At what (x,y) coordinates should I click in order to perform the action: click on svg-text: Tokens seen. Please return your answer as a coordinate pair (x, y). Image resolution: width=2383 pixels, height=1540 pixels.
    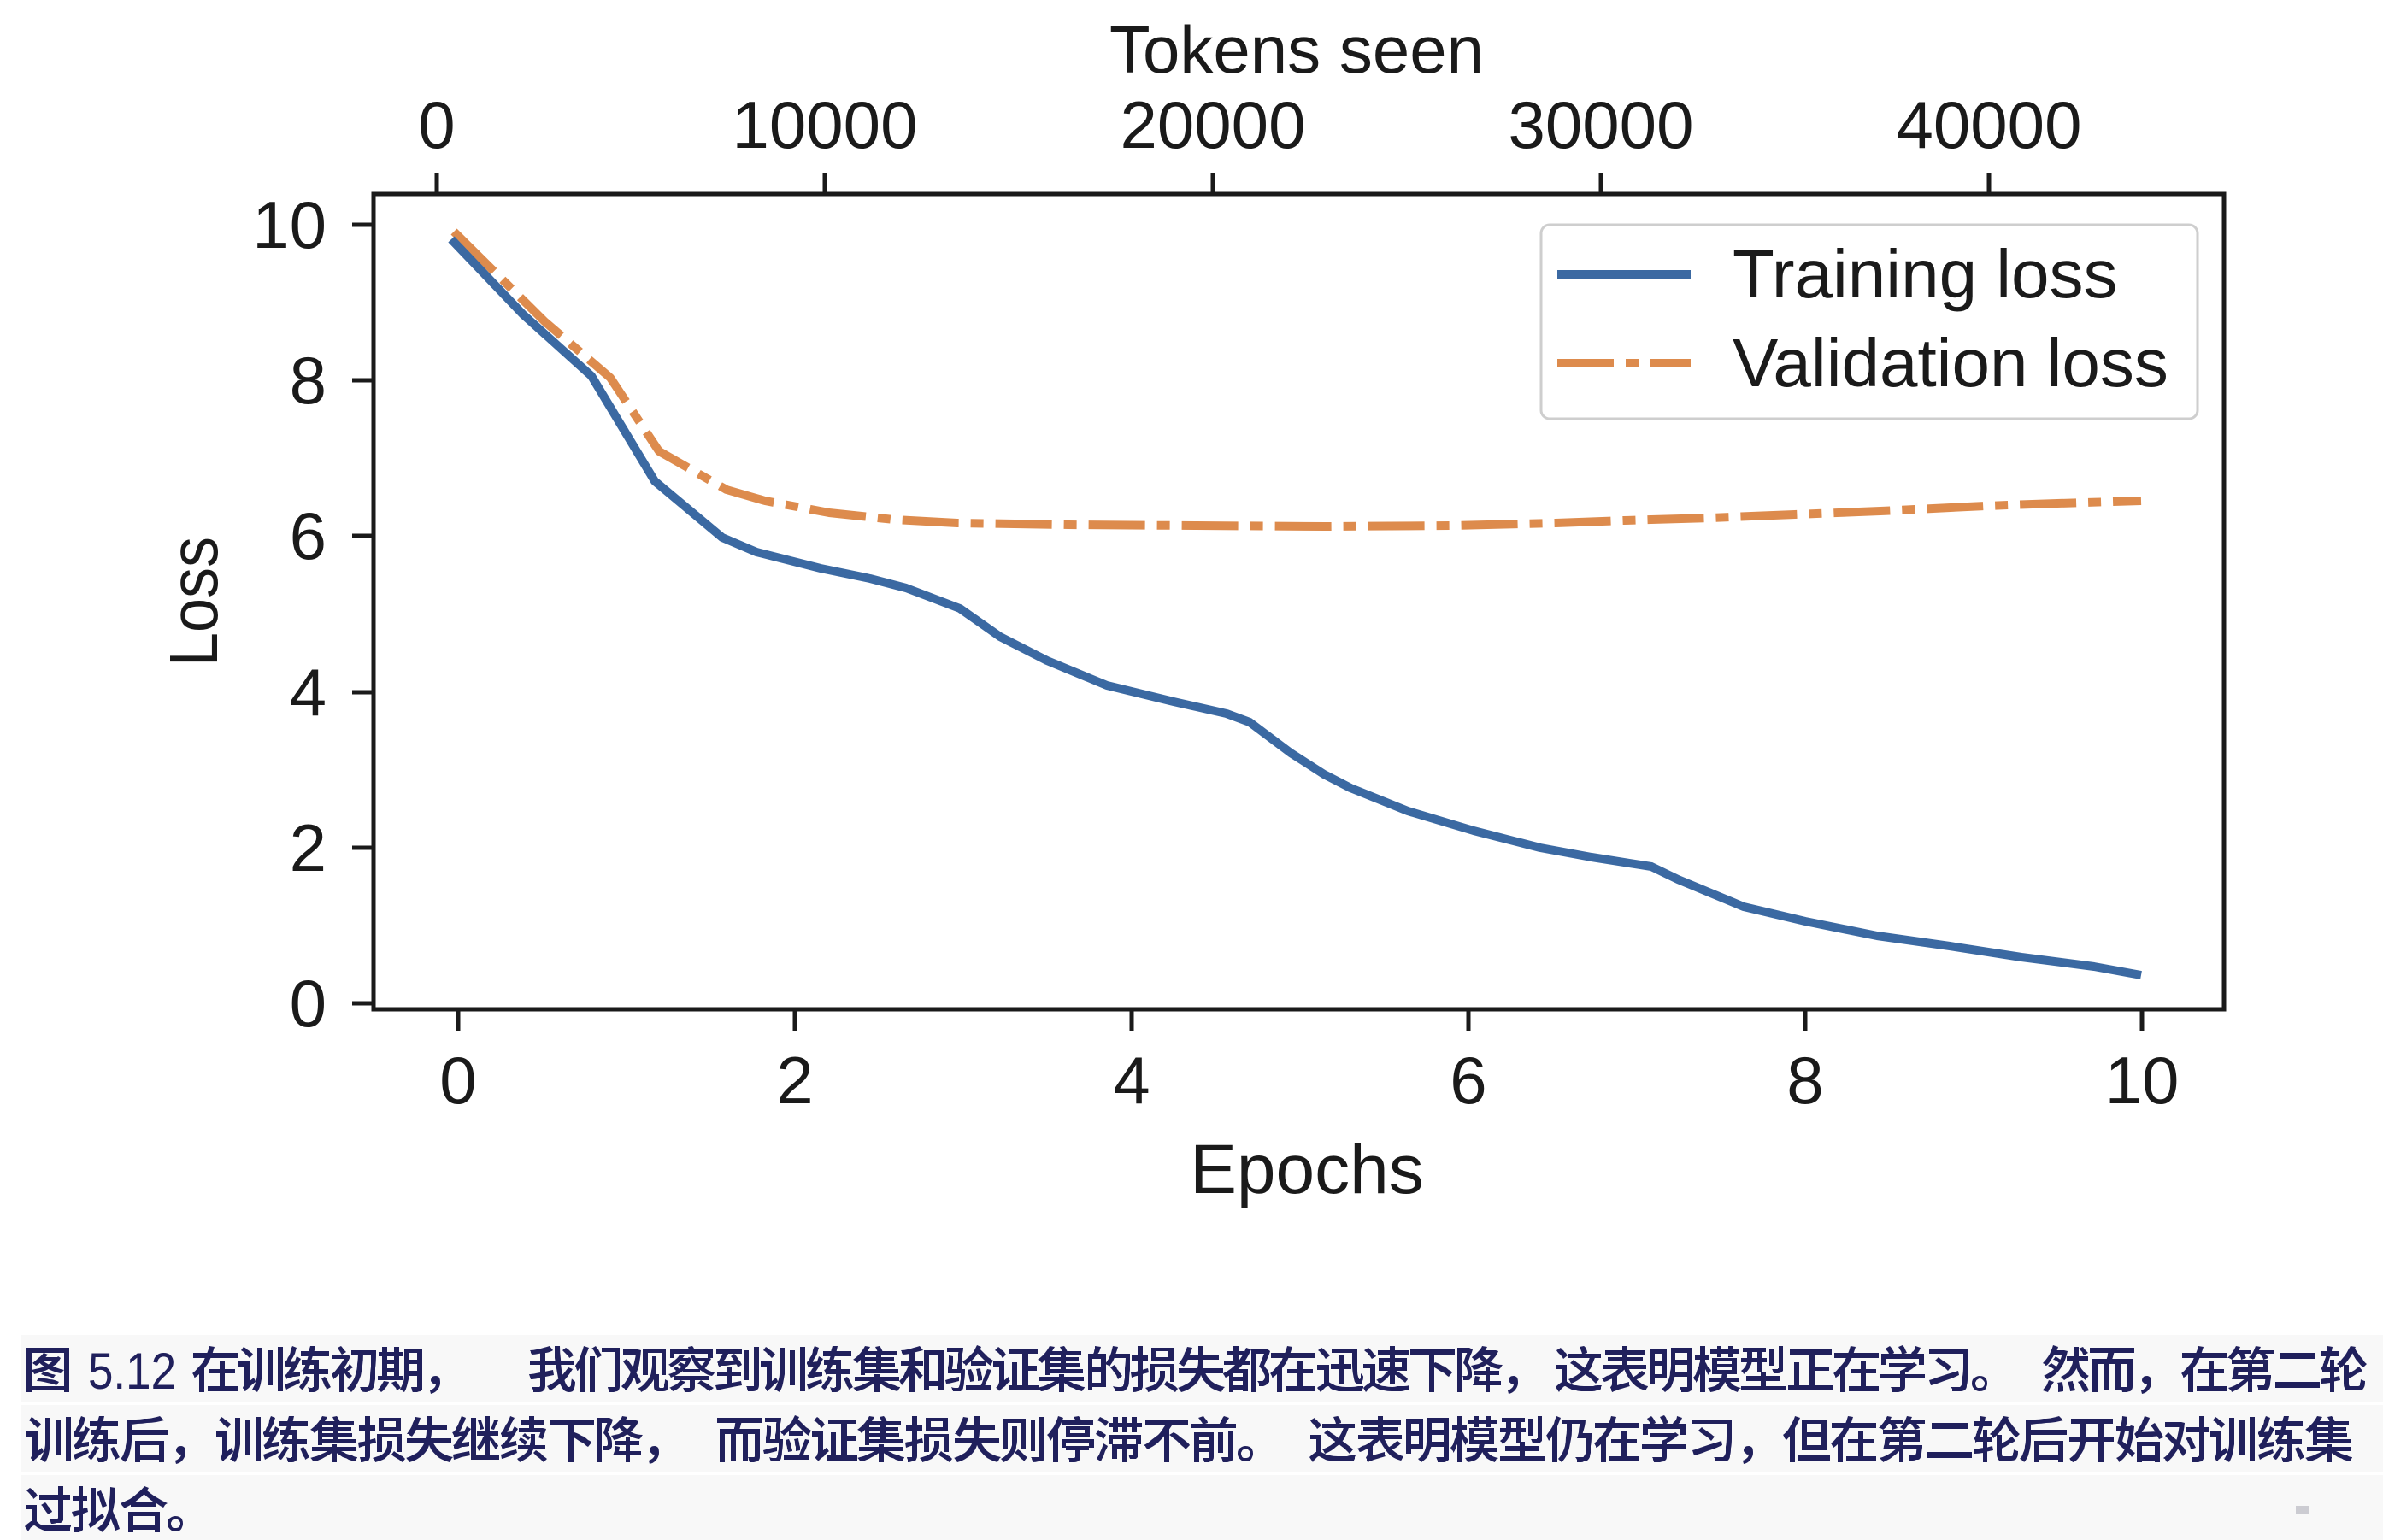
    Looking at the image, I should click on (1296, 49).